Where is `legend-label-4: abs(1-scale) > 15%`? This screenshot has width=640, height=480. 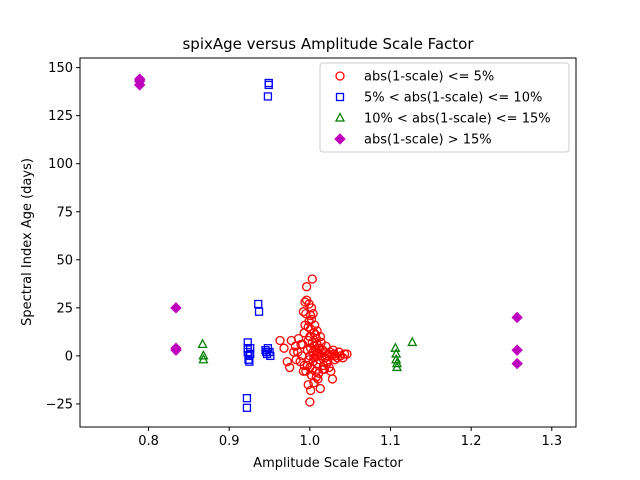
legend-label-4: abs(1-scale) > 15% is located at coordinates (428, 140).